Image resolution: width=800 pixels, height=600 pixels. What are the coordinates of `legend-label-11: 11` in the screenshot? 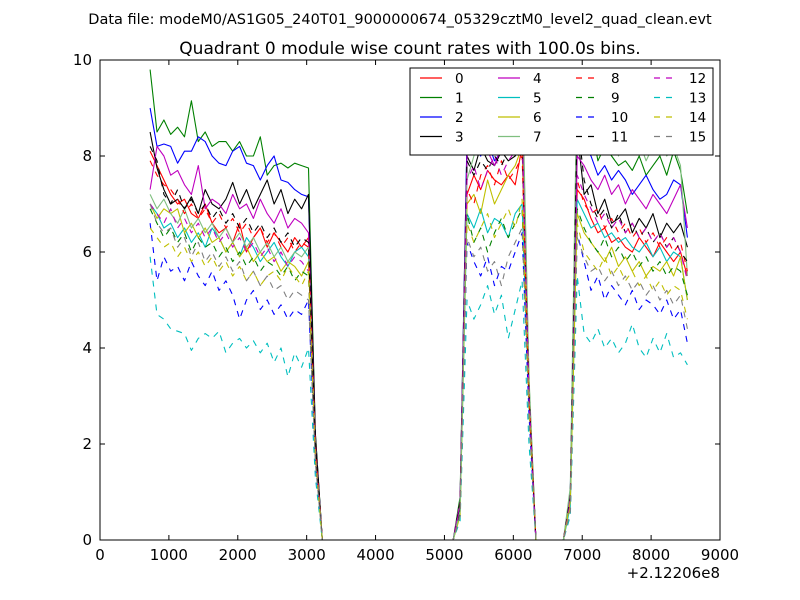 It's located at (619, 138).